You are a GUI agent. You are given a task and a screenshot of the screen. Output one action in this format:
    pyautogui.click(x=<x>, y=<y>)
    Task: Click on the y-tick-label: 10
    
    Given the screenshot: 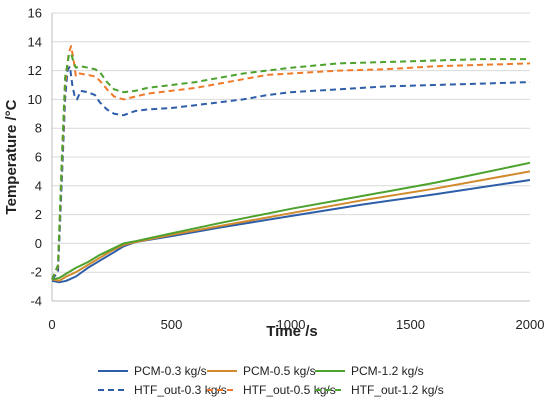 What is the action you would take?
    pyautogui.click(x=35, y=99)
    